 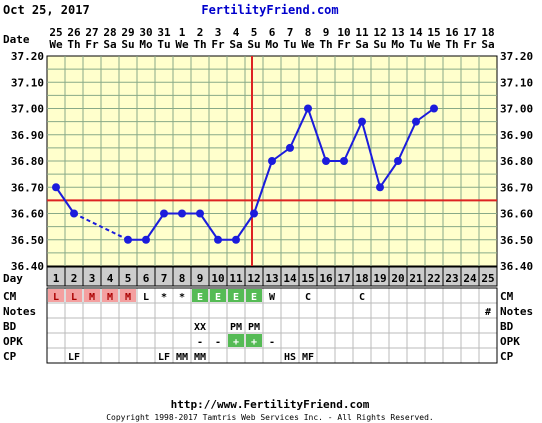 I want to click on row-cell-cp: MF, so click(x=308, y=357).